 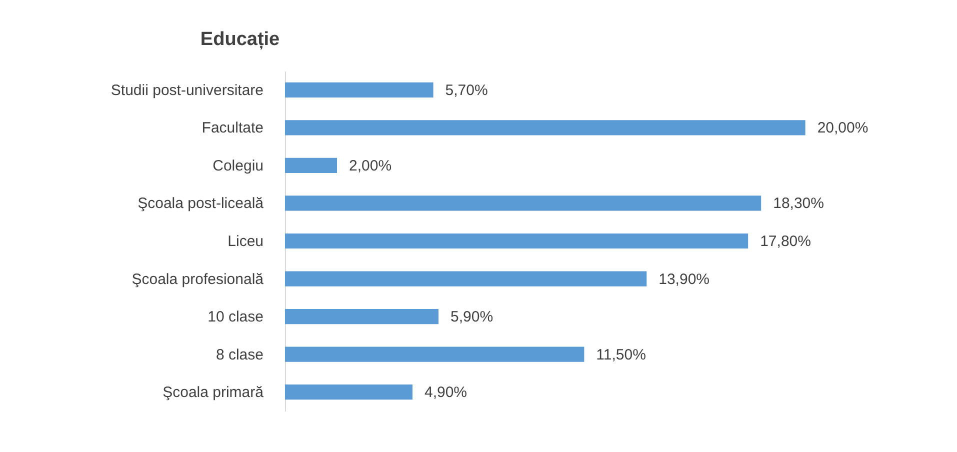 I want to click on y-tick-label: Şcoala profesională, so click(x=198, y=279).